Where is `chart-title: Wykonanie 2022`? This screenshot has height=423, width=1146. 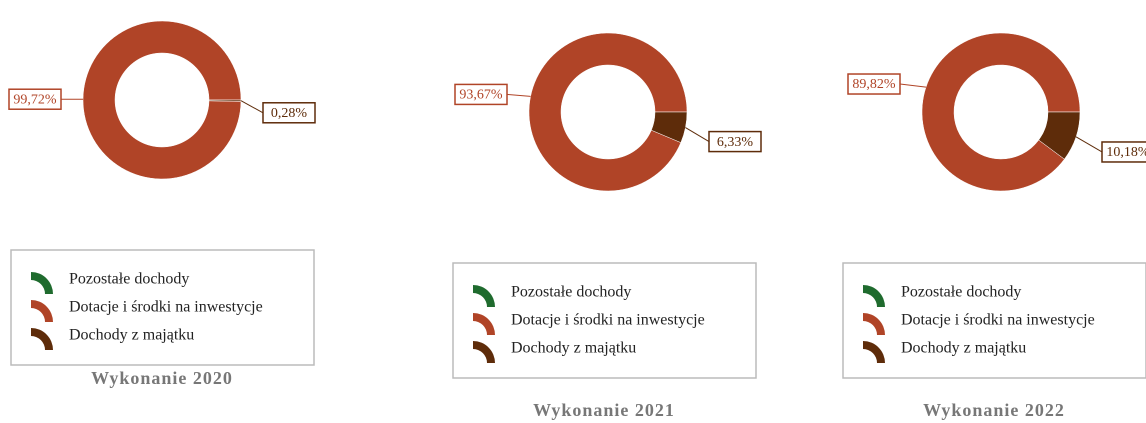
chart-title: Wykonanie 2022 is located at coordinates (994, 410).